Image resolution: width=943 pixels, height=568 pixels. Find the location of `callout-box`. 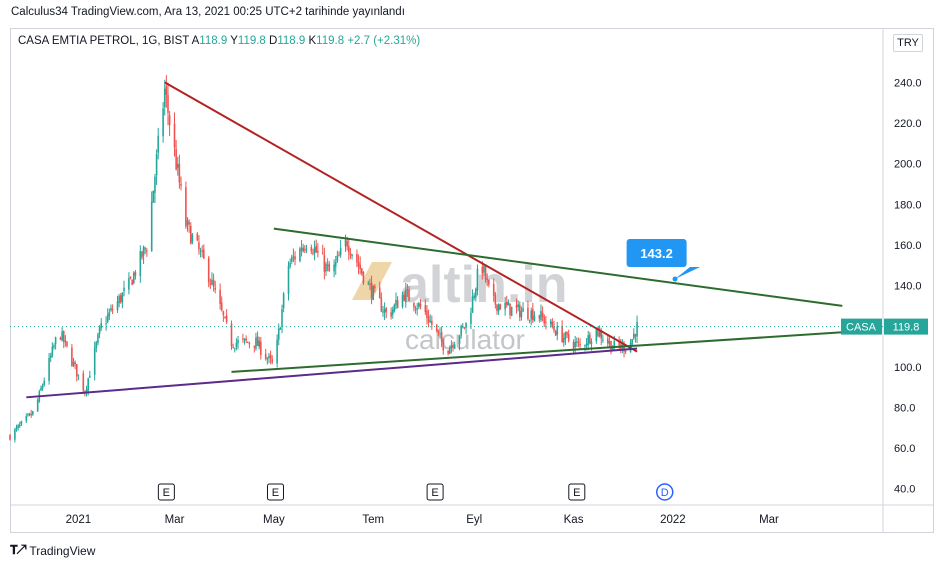

callout-box is located at coordinates (656, 253).